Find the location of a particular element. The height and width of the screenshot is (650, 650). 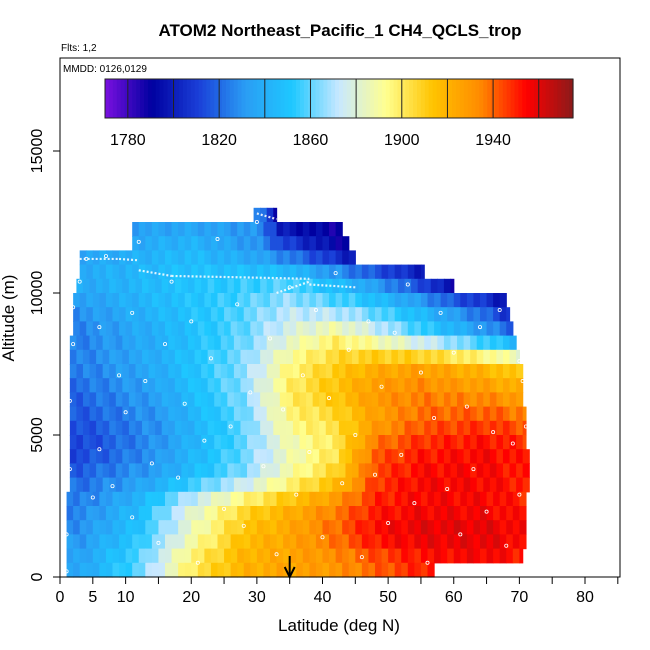

y-tick-label: 0 is located at coordinates (37, 576).